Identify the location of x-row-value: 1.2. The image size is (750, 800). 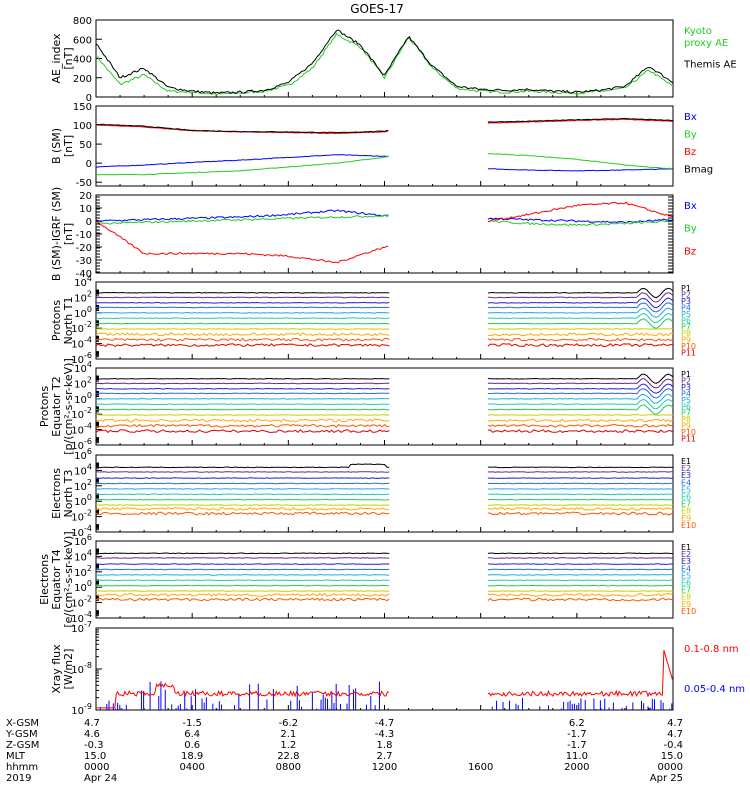
(288, 745).